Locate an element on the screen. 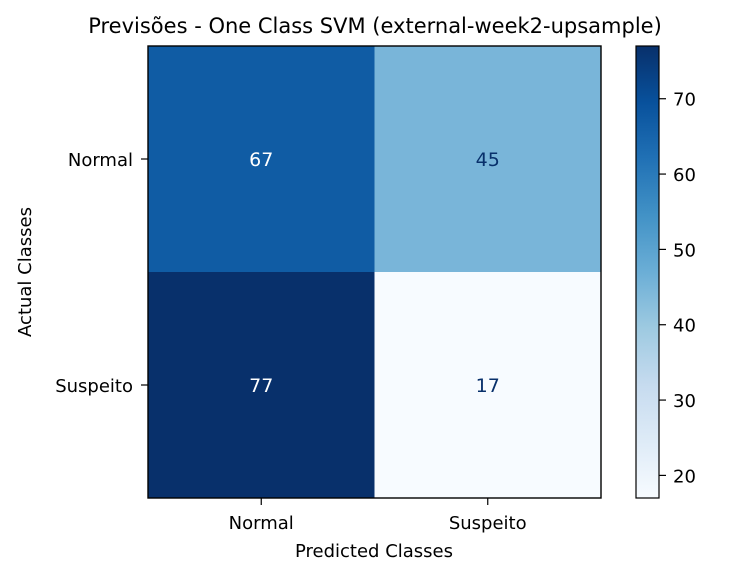 The height and width of the screenshot is (581, 731). x-tick-label: Normal is located at coordinates (261, 523).